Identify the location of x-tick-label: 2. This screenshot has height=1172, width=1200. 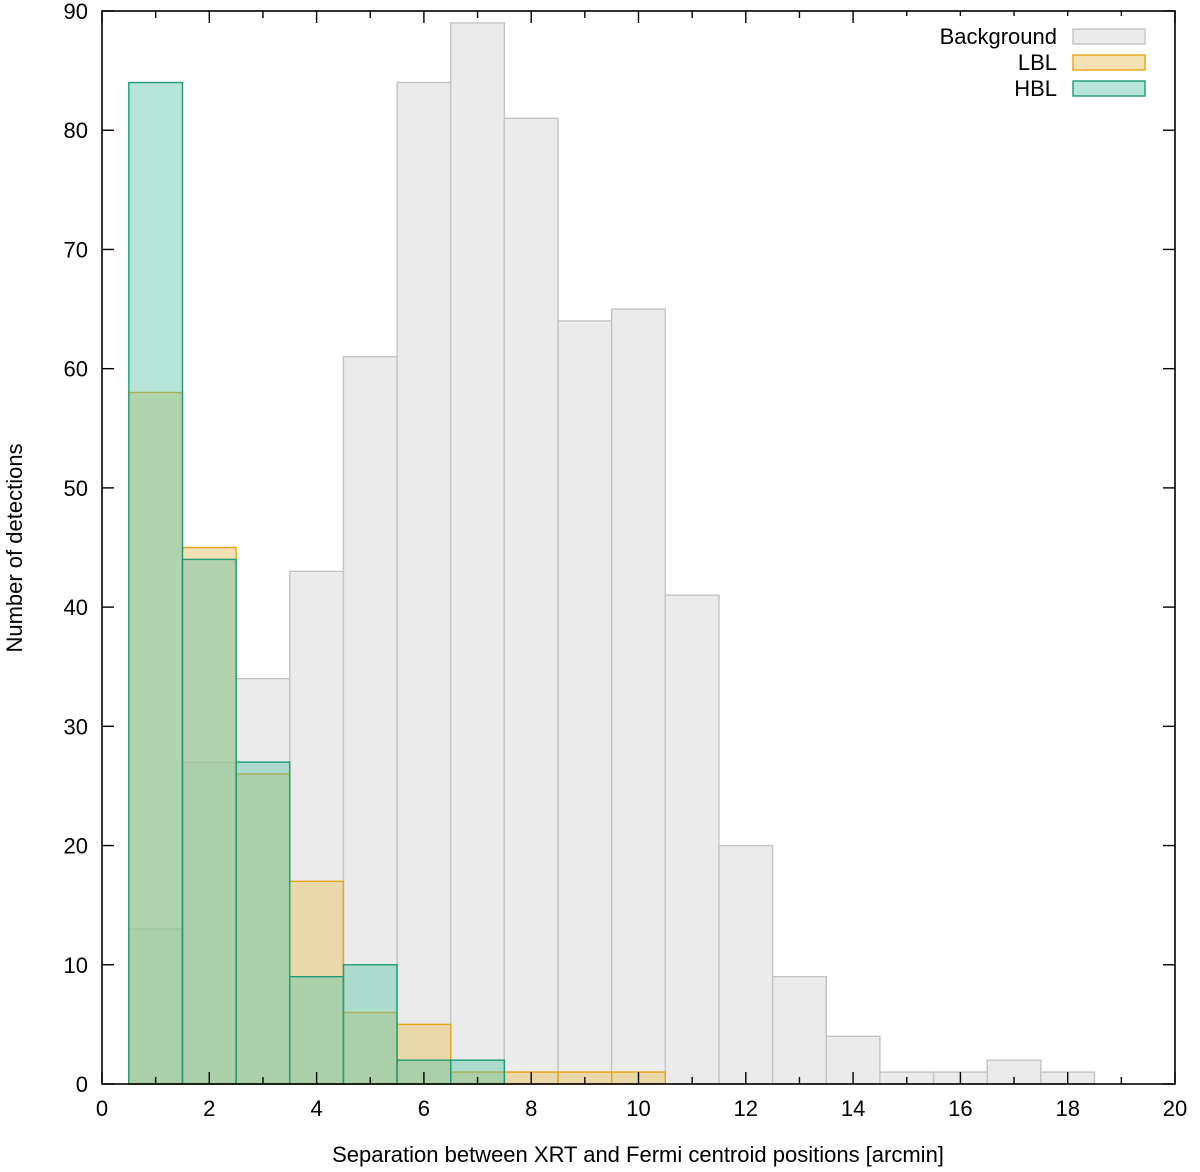
(209, 1108).